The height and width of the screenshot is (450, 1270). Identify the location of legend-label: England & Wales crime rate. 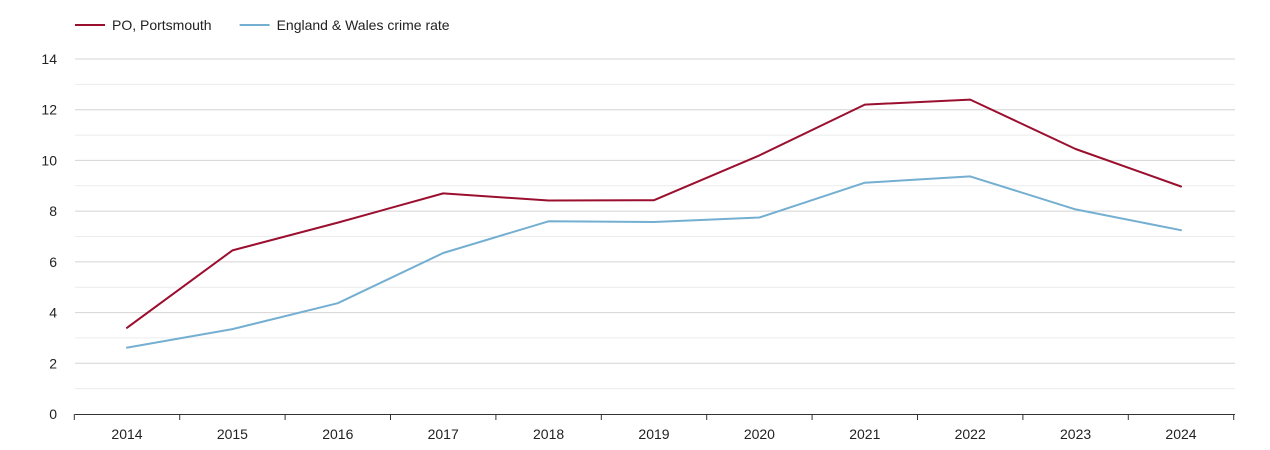
(363, 25).